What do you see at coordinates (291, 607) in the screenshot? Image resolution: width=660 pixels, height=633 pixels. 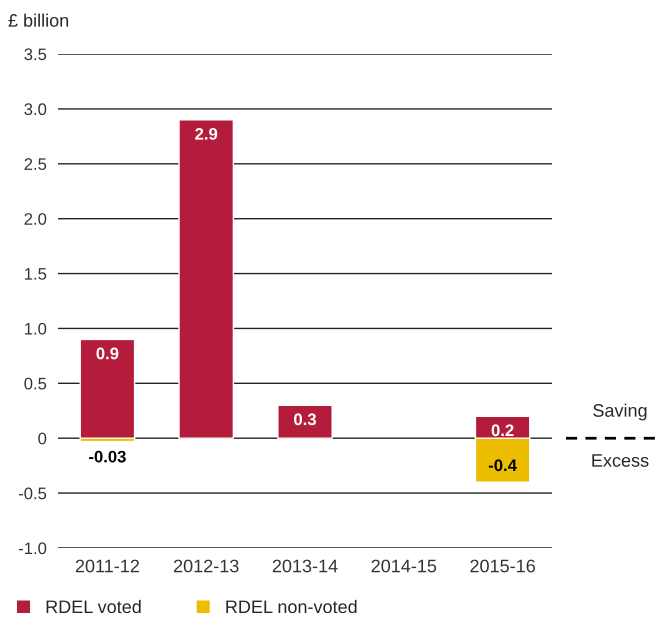 I see `legend-label: RDEL non-voted` at bounding box center [291, 607].